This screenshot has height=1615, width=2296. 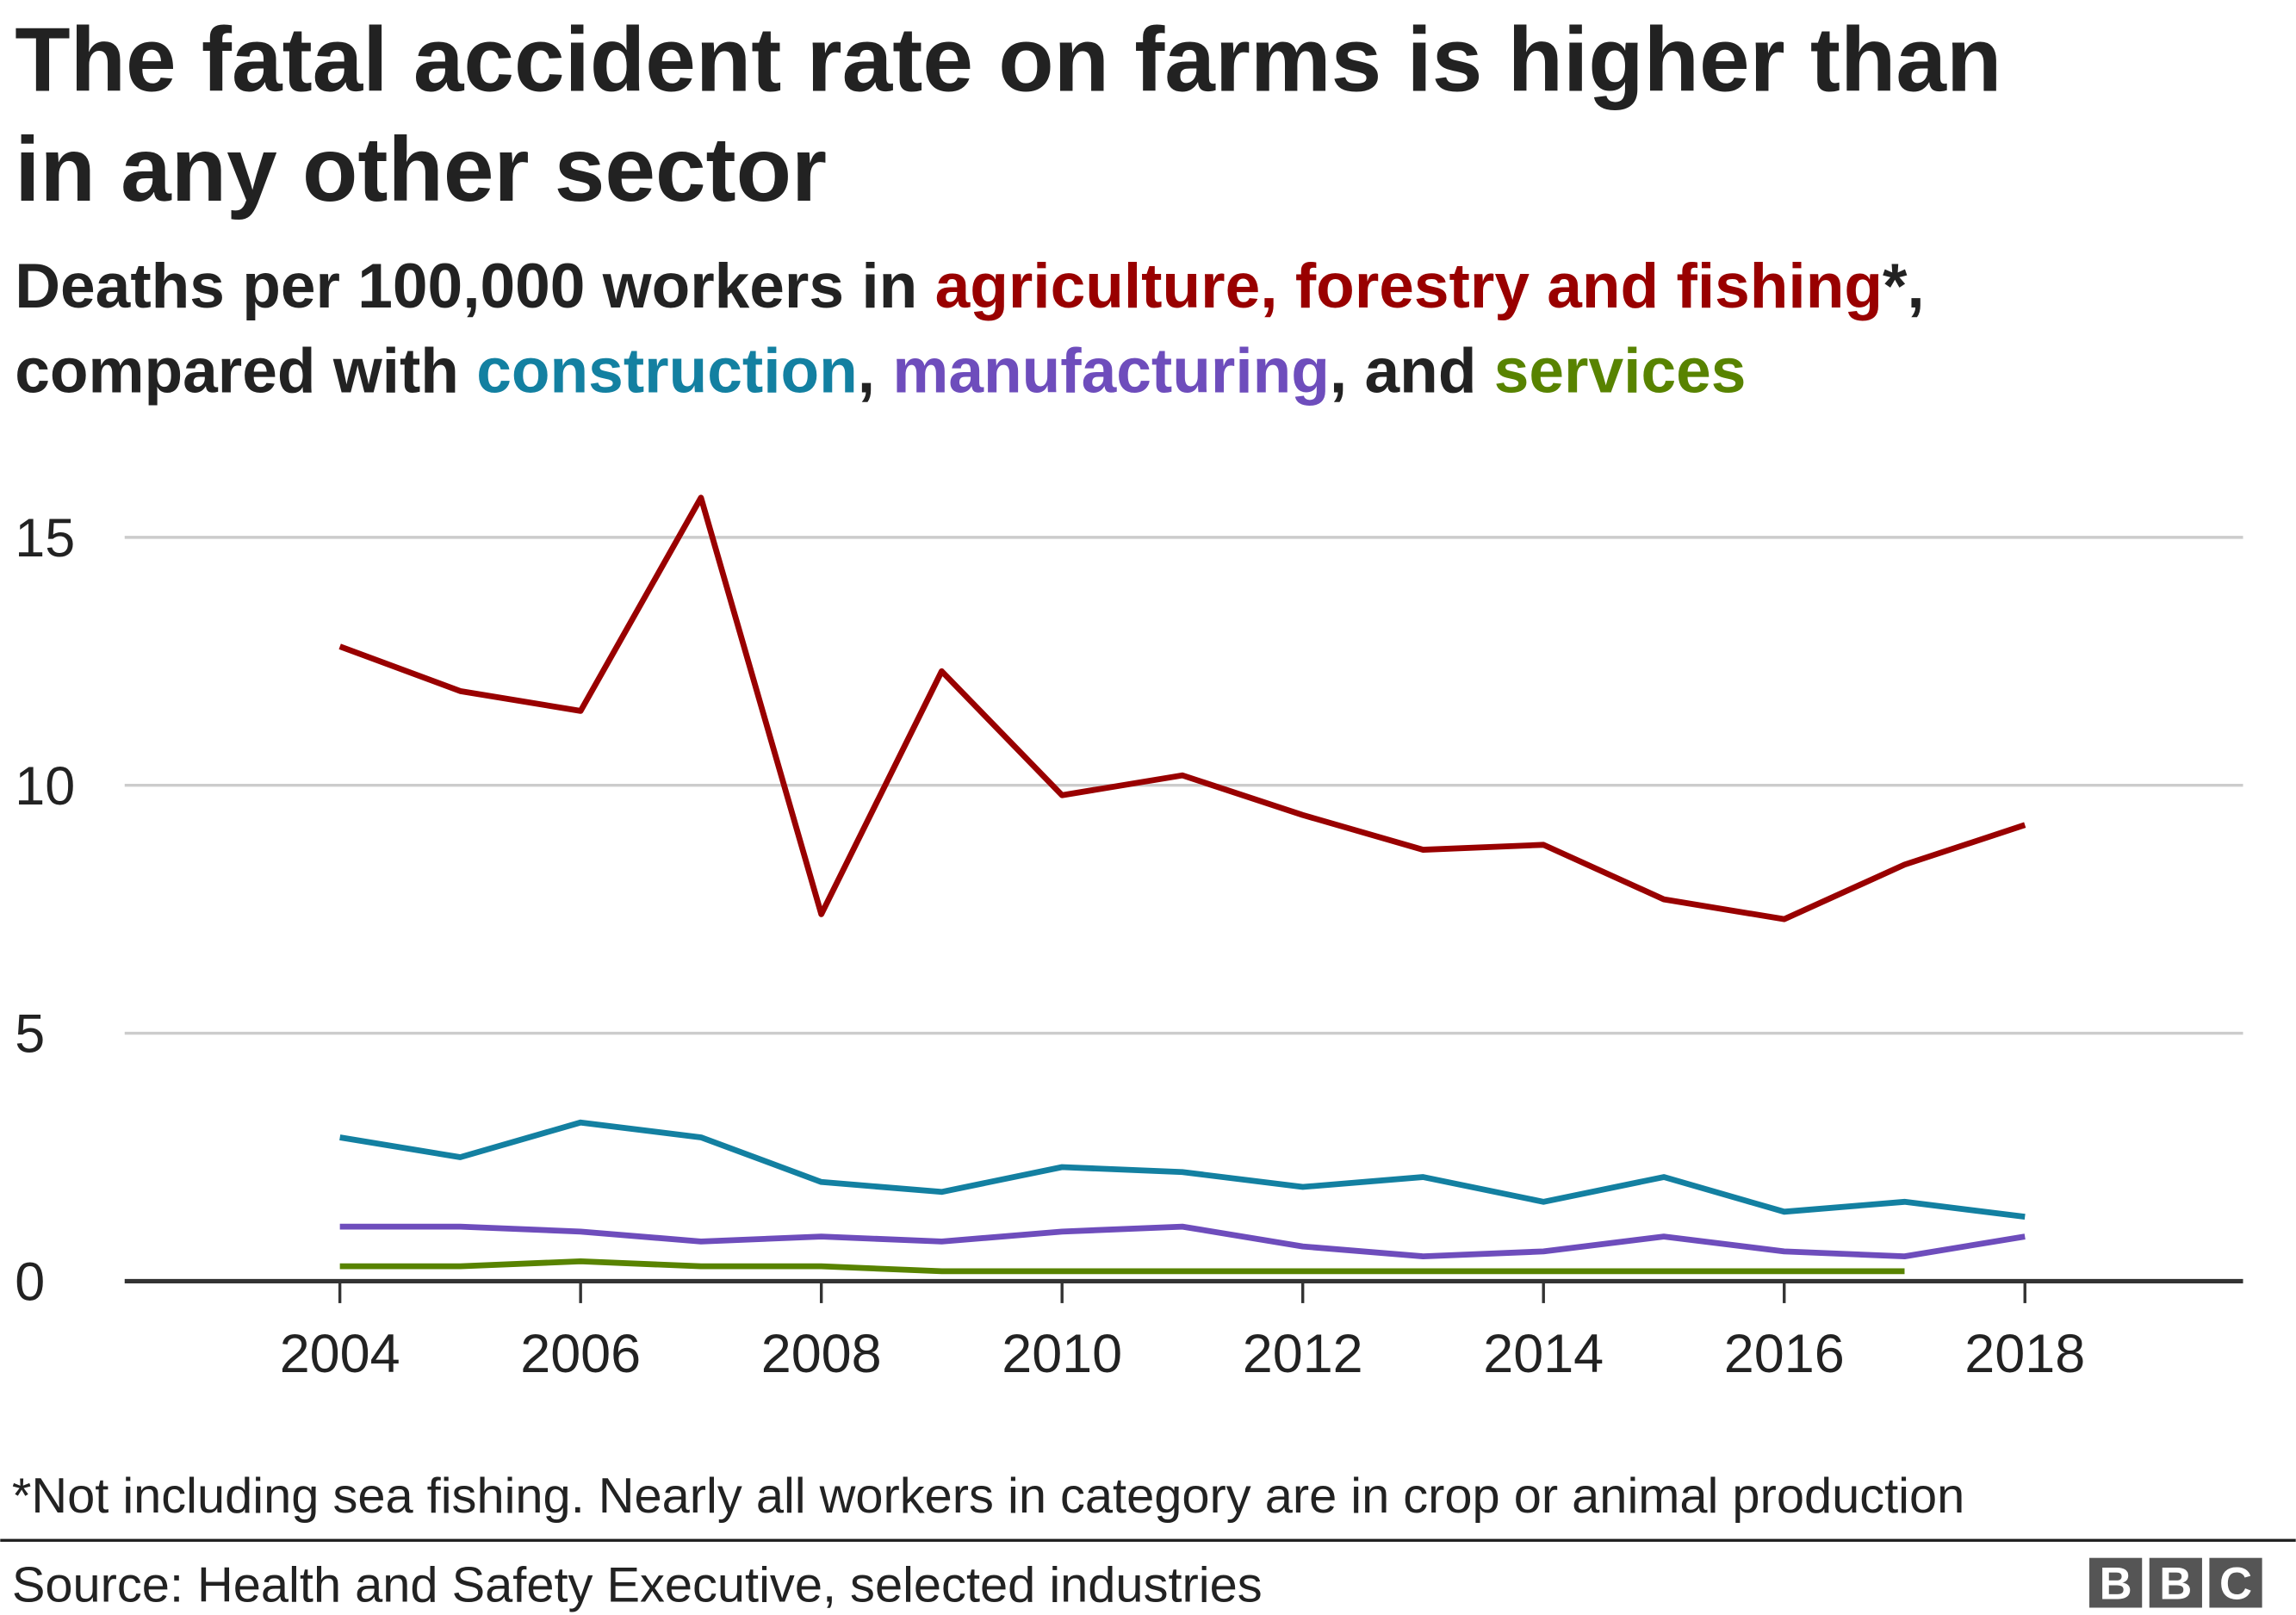 I want to click on y-tick-label: 15, so click(x=45, y=538).